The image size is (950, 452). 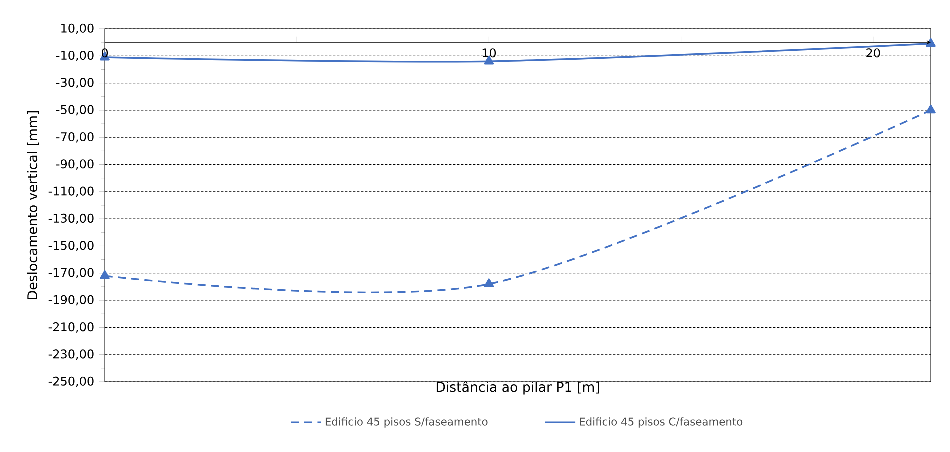 What do you see at coordinates (75, 83) in the screenshot?
I see `y-tick-label: -30,00` at bounding box center [75, 83].